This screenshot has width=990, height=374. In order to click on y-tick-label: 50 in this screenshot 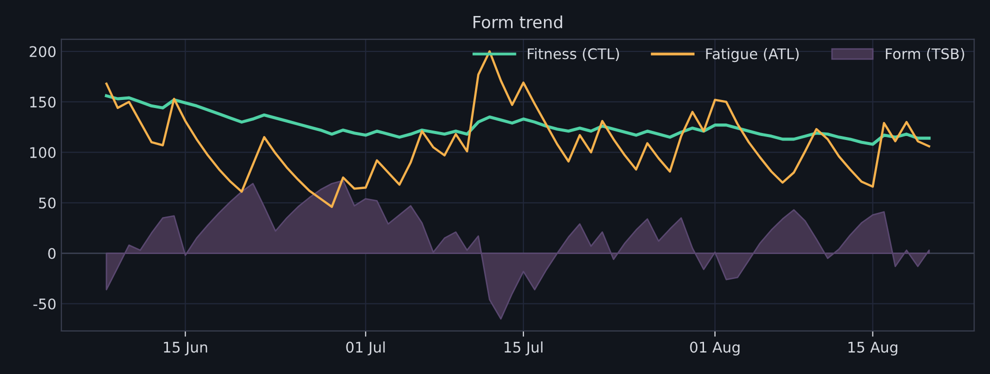, I will do `click(47, 203)`.